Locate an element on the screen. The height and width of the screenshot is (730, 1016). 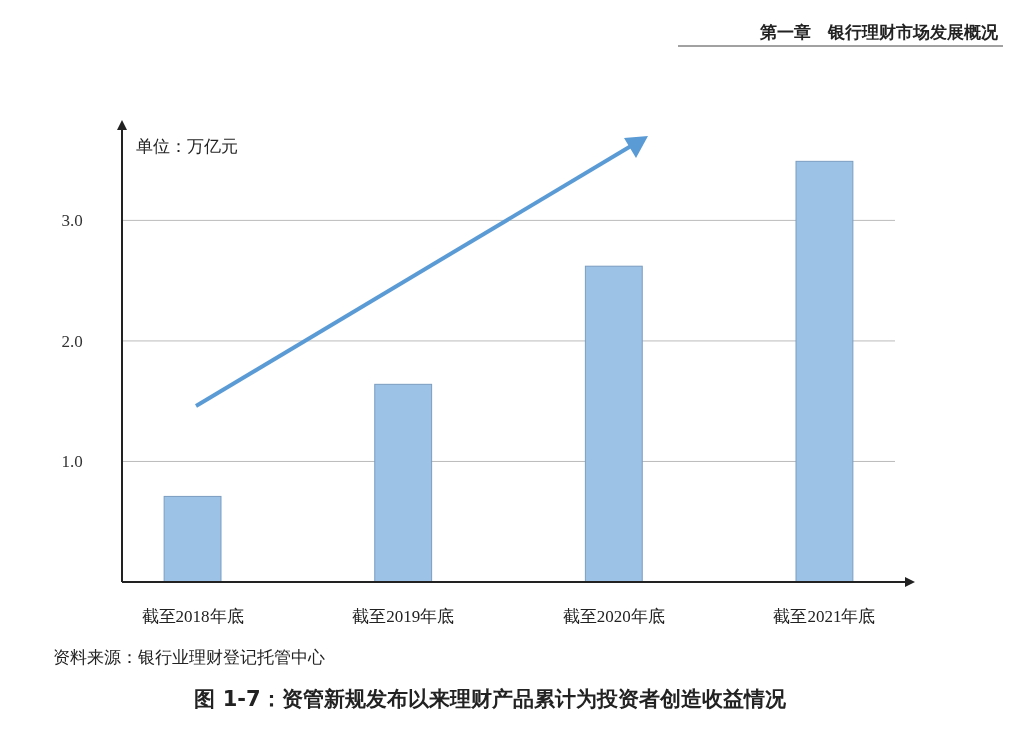
y-tick-label: 1.0 is located at coordinates (72, 462).